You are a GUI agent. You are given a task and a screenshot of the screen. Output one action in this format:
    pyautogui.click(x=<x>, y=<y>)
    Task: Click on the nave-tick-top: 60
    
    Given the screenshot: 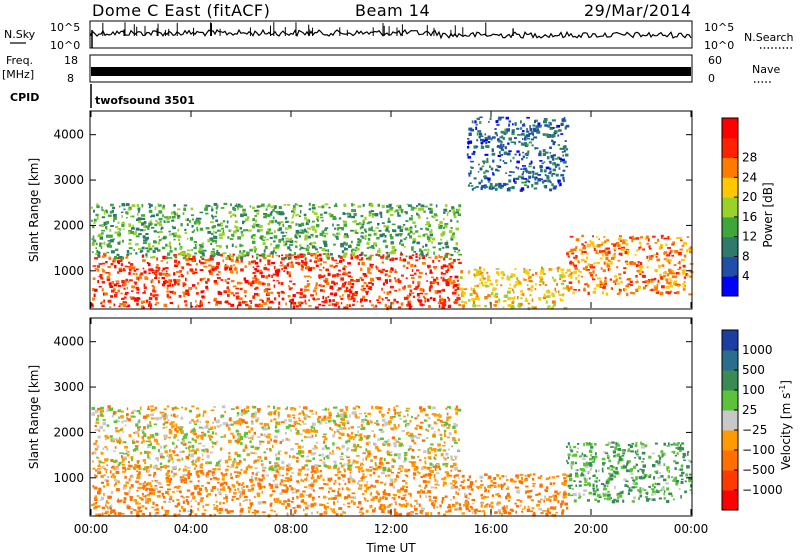 What is the action you would take?
    pyautogui.click(x=715, y=60)
    